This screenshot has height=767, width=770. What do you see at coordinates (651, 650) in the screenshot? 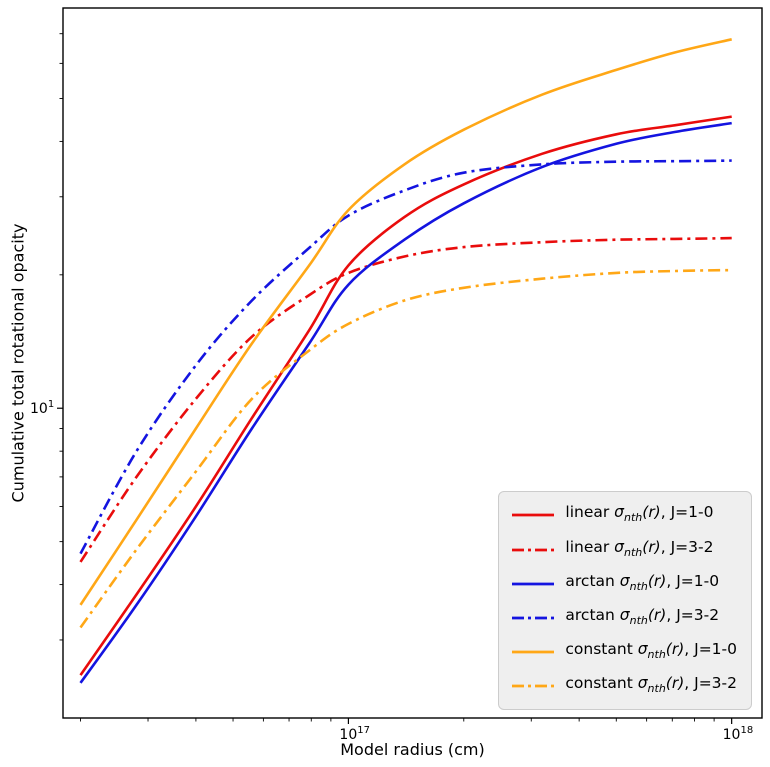
I see `legend-label: constant σnth(r), J=1-0` at bounding box center [651, 650].